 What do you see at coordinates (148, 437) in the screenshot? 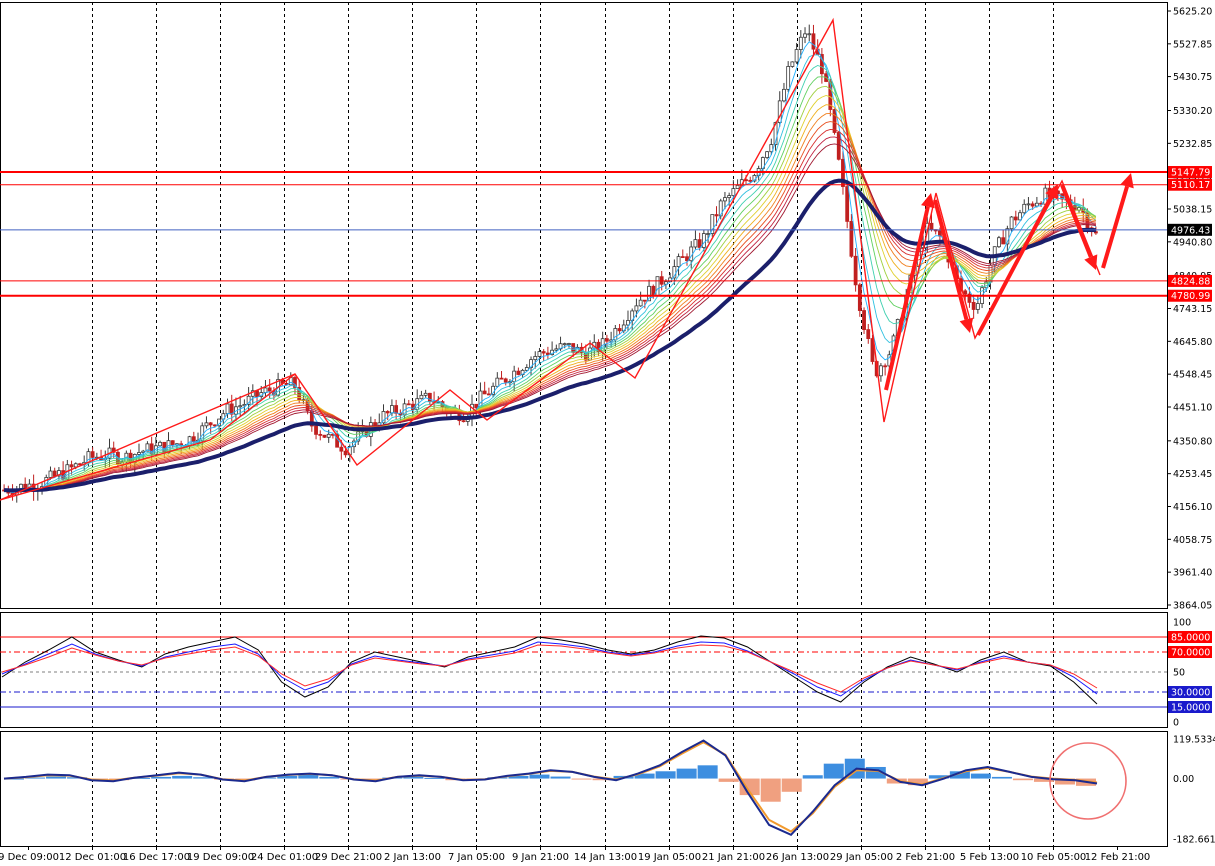
I see `rising-trend-line` at bounding box center [148, 437].